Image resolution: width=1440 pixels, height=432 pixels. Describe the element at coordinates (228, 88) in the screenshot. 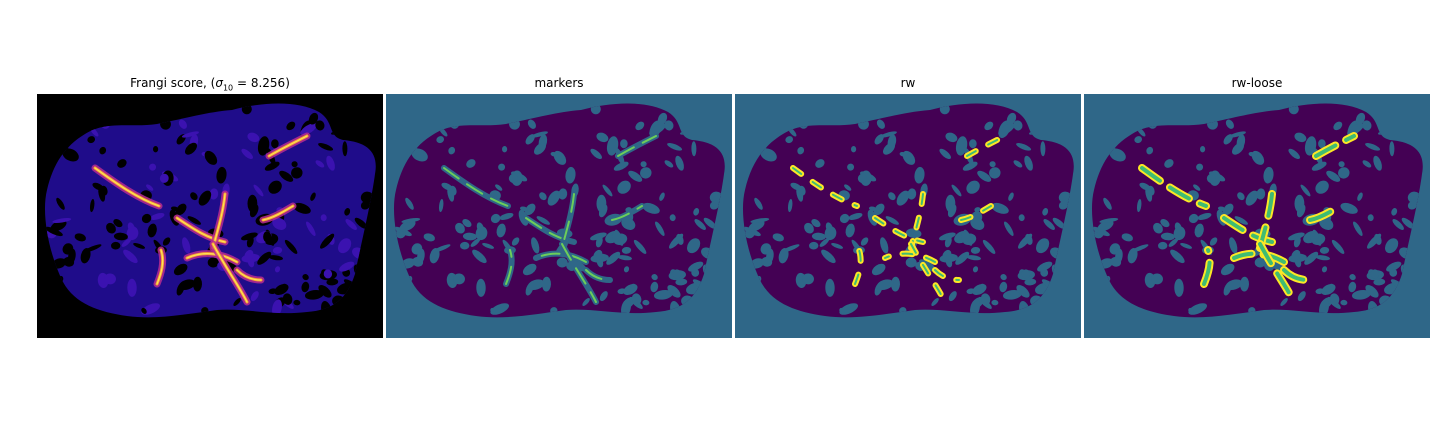

I see `frangi-title-subscript: 10` at that location.